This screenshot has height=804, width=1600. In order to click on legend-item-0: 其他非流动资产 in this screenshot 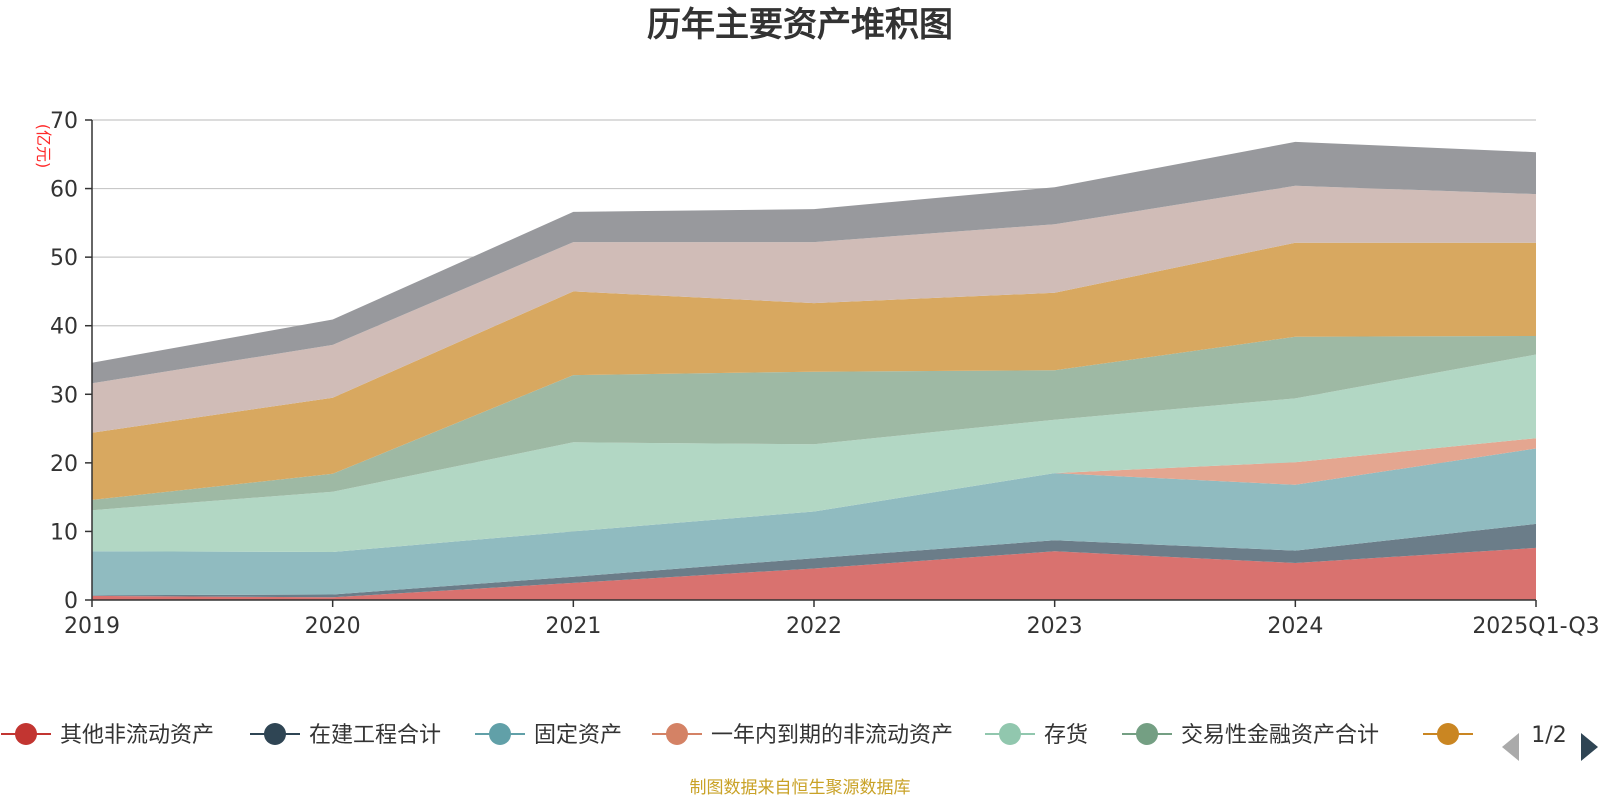, I will do `click(107, 735)`.